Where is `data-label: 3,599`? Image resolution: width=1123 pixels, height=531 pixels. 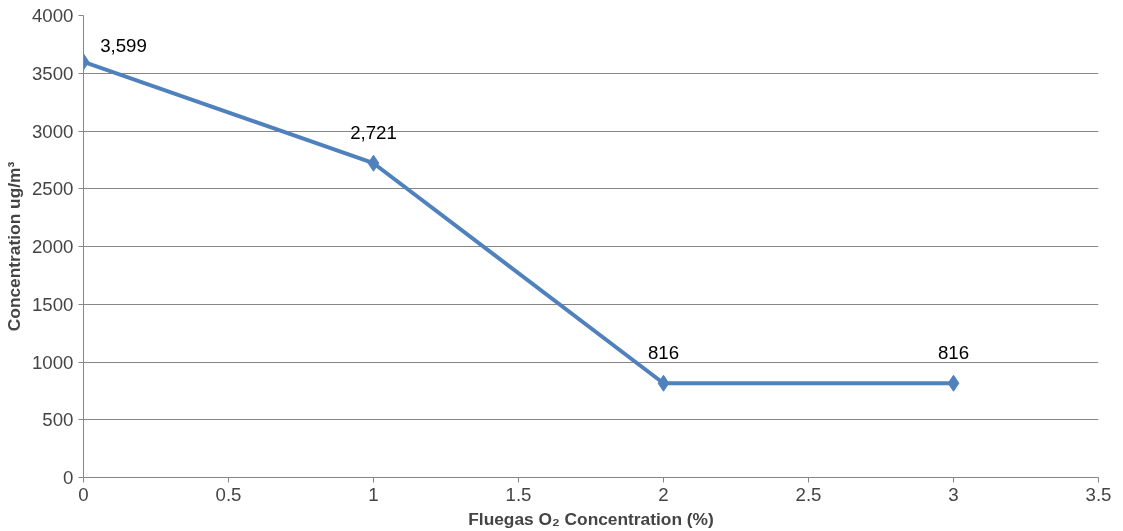 data-label: 3,599 is located at coordinates (123, 45).